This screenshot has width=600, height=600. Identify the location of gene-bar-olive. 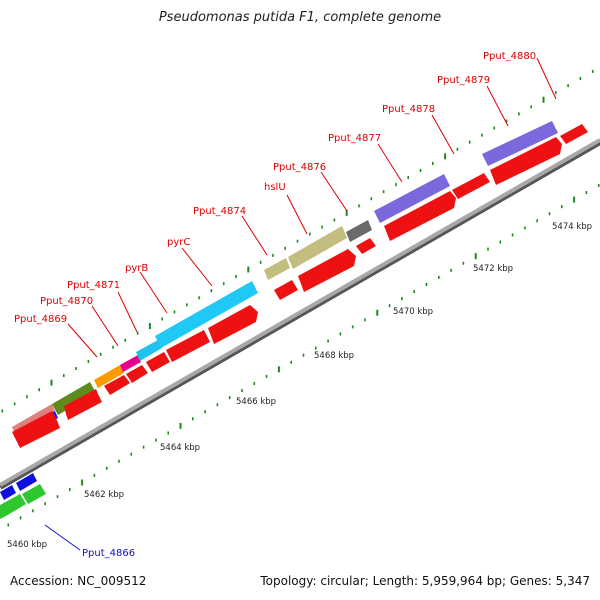
(74, 398).